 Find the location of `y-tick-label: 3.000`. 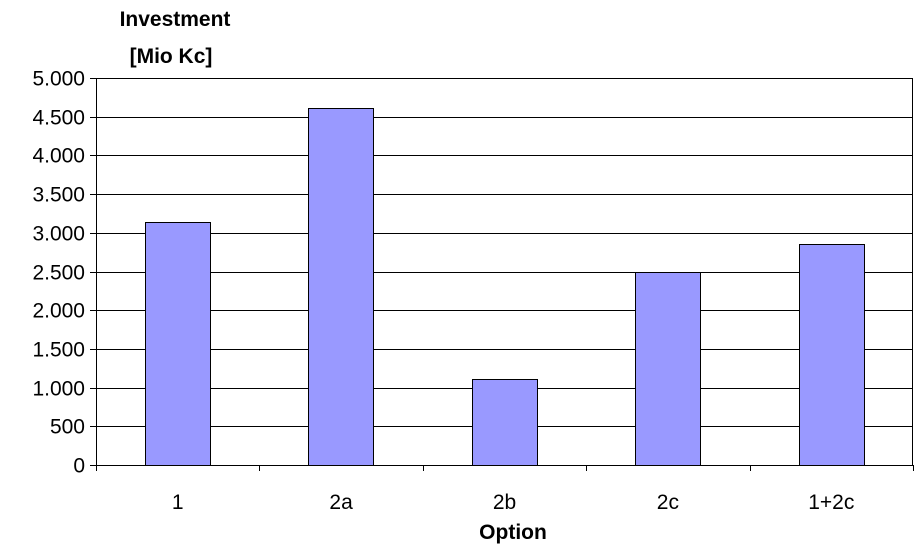

y-tick-label: 3.000 is located at coordinates (58, 234).